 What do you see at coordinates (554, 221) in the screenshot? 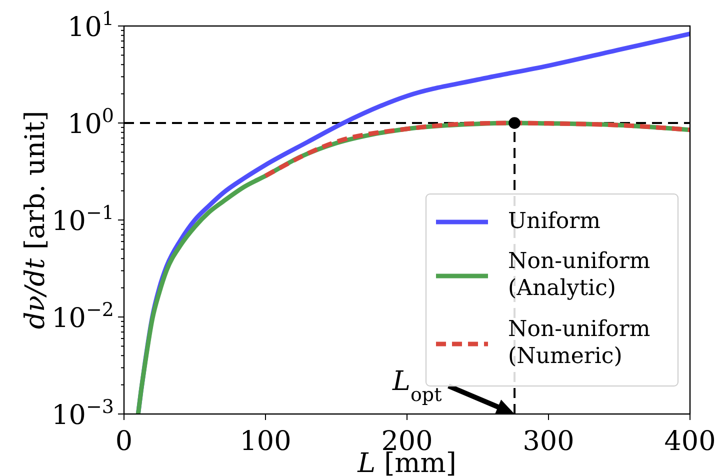
I see `legend-label: Uniform` at bounding box center [554, 221].